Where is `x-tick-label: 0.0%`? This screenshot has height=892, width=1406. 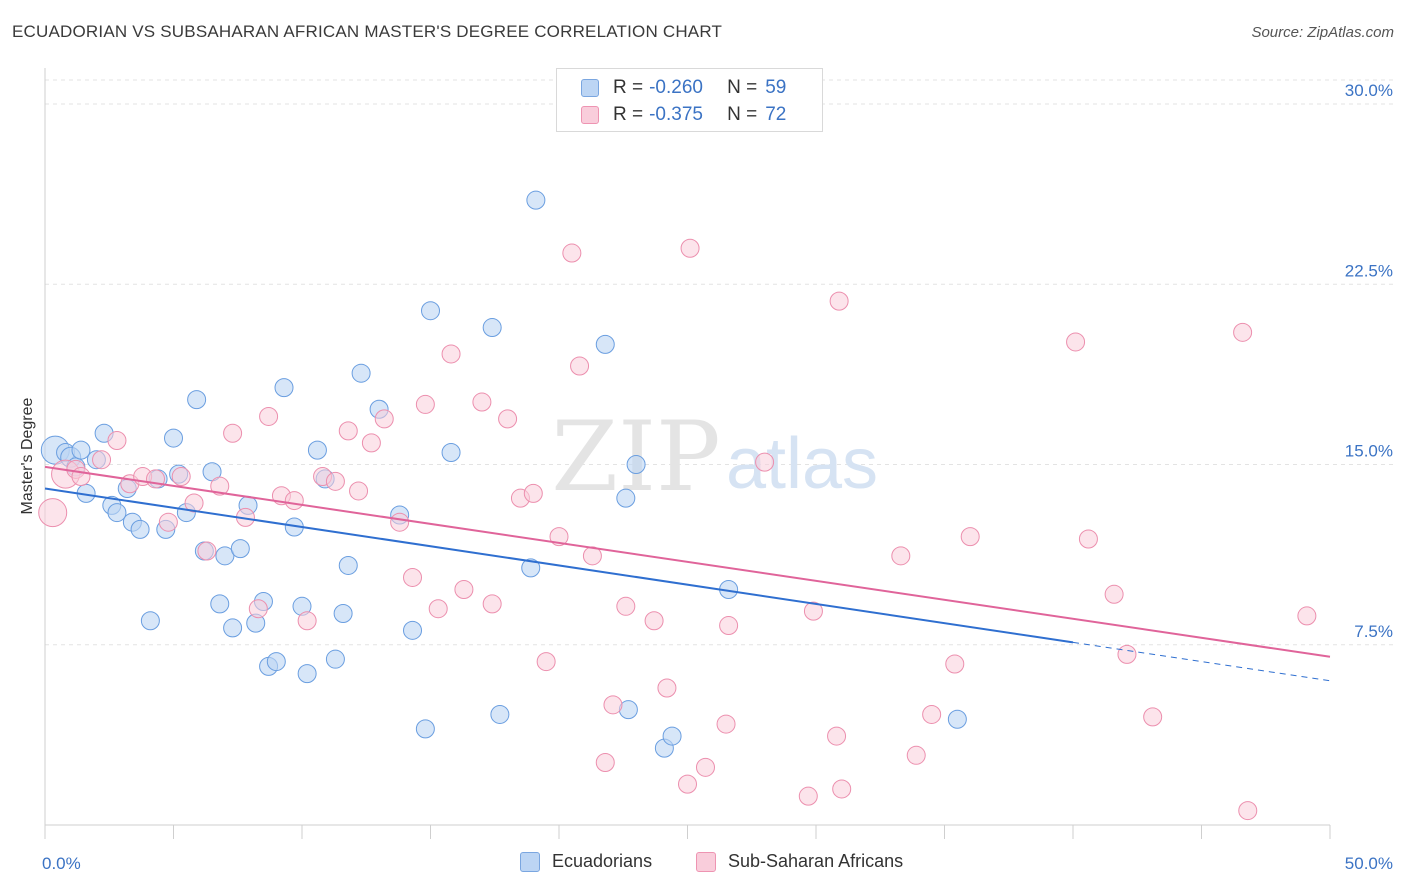 x-tick-label: 0.0% is located at coordinates (61, 863).